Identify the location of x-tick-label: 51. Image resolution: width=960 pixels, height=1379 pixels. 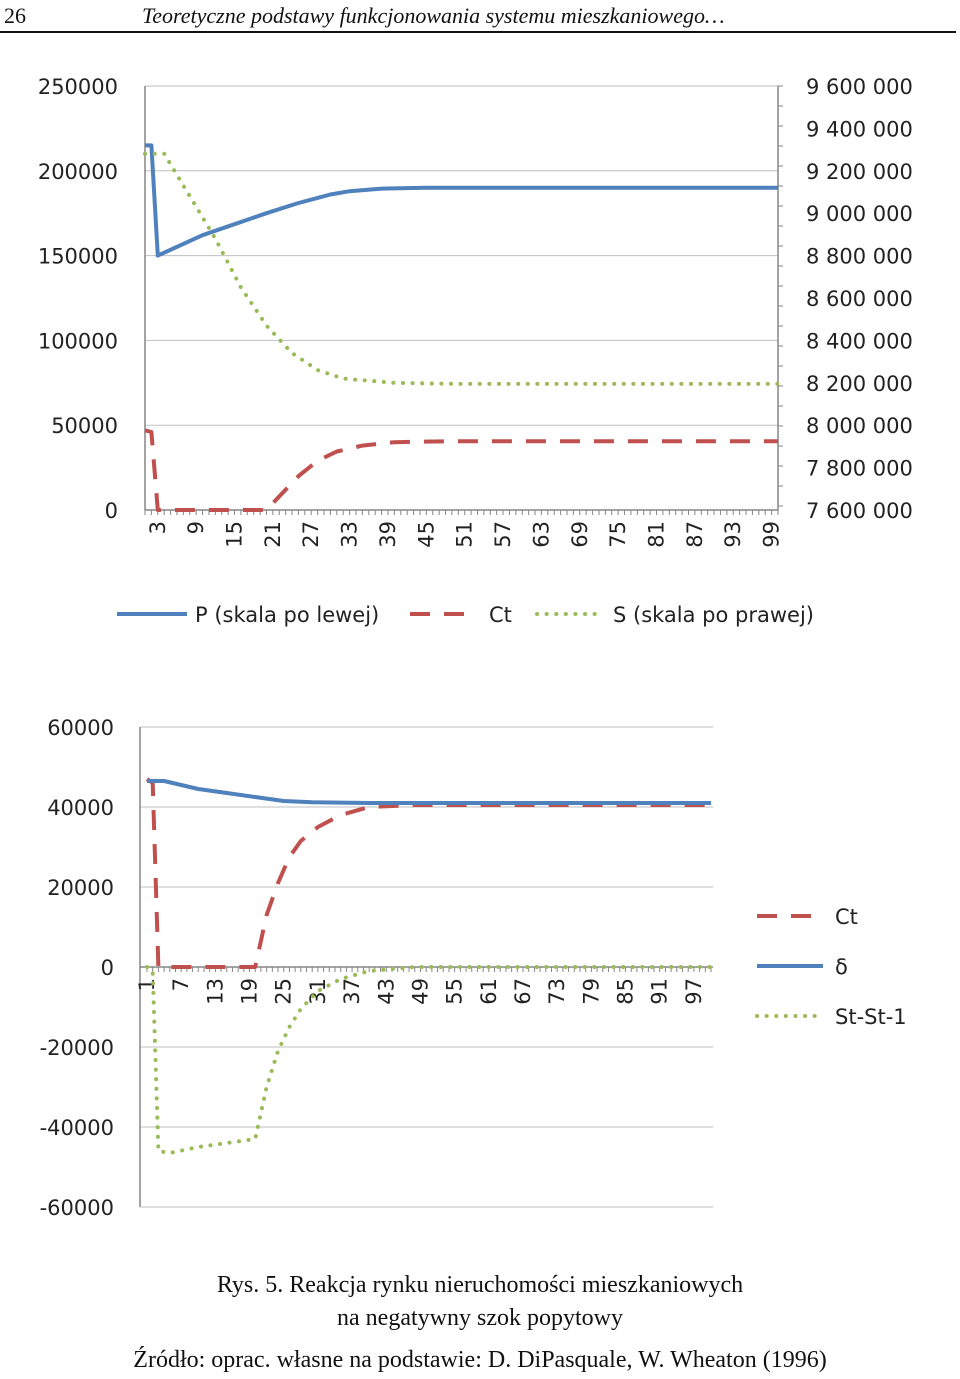
(465, 534).